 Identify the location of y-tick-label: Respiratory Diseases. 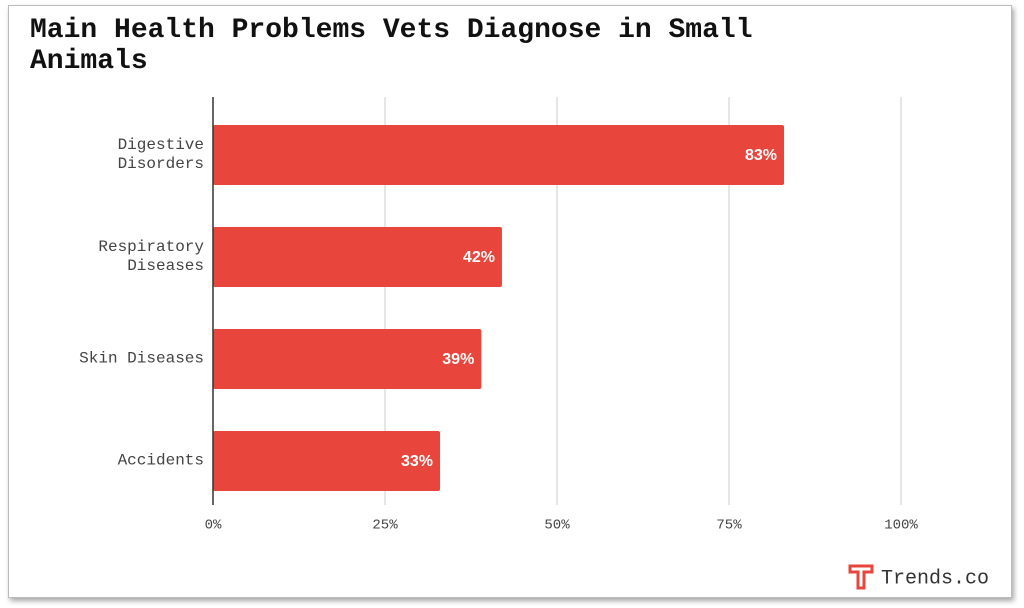
(151, 256).